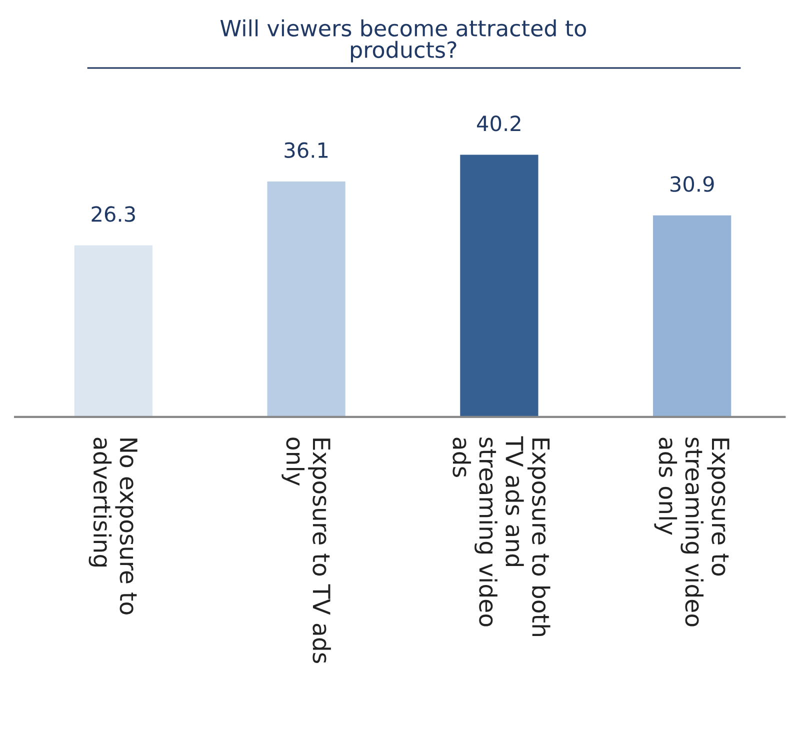  What do you see at coordinates (403, 40) in the screenshot?
I see `chart-title: Will viewers become attracted to products?` at bounding box center [403, 40].